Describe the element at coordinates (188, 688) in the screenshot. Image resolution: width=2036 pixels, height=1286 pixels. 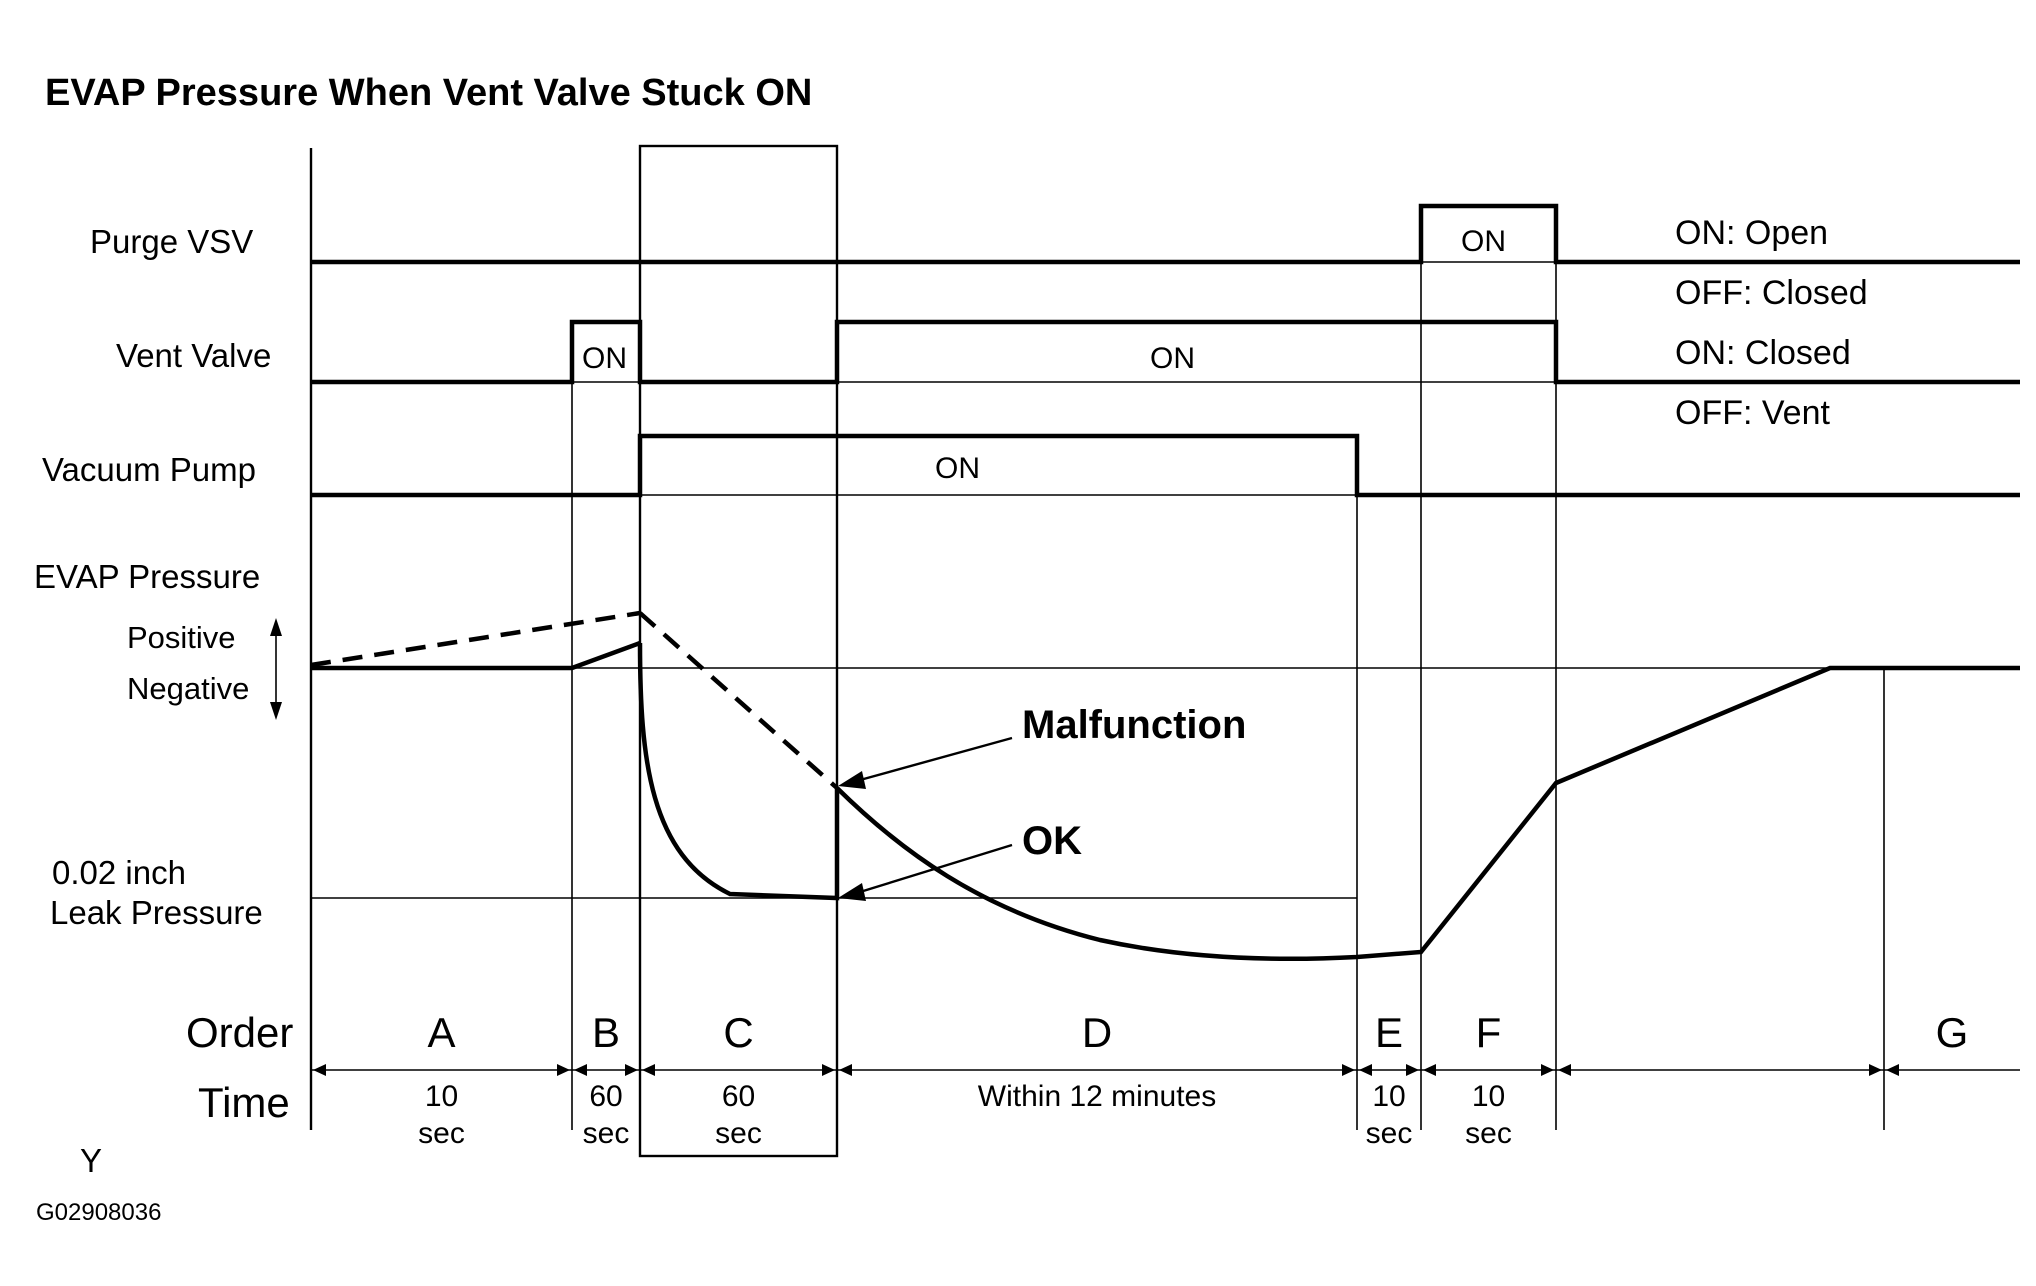
I see `negative-label: Negative` at that location.